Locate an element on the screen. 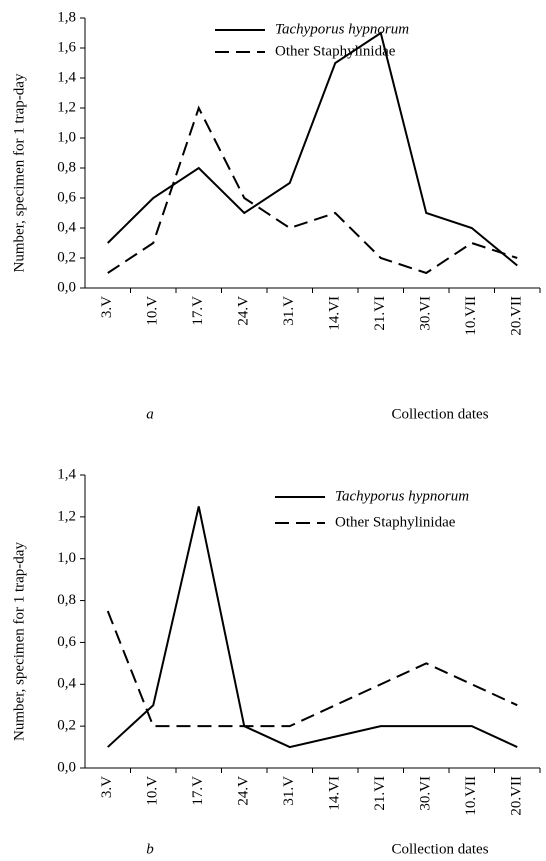  panel-label: b is located at coordinates (150, 849).